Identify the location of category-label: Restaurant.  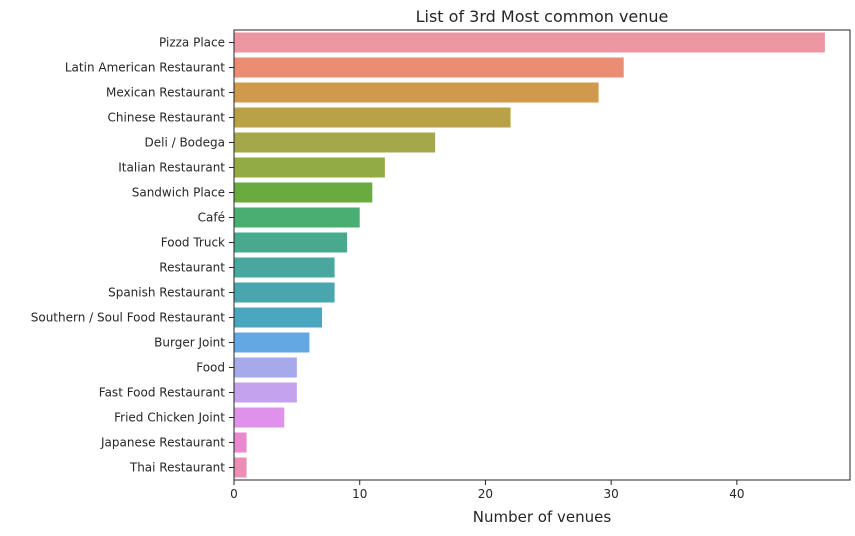
(192, 268).